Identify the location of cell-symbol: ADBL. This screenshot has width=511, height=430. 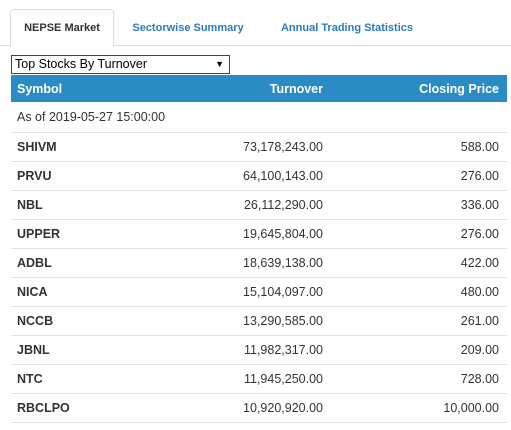
(34, 263).